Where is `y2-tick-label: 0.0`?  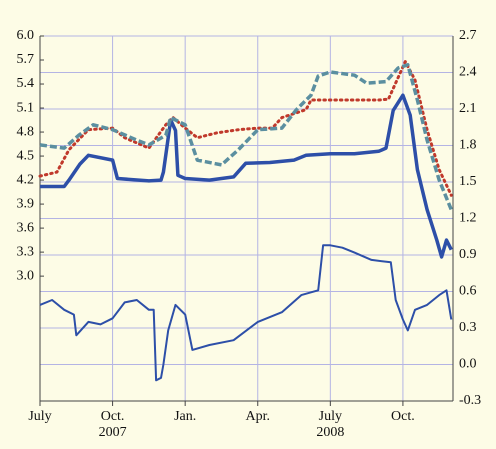 y2-tick-label: 0.0 is located at coordinates (468, 364).